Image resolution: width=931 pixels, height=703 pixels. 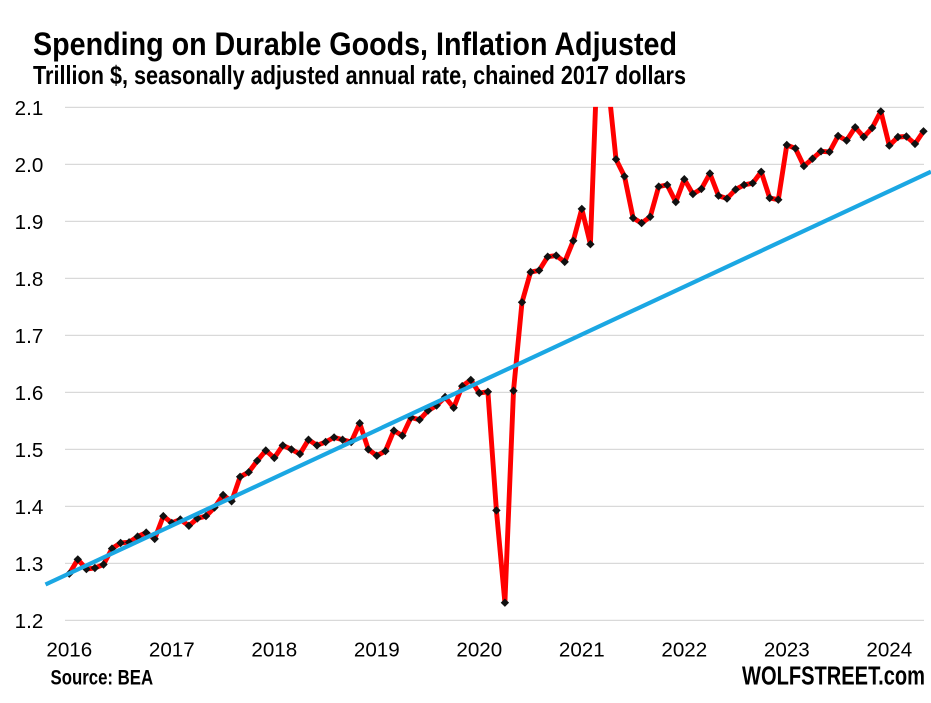 I want to click on svg-text: Source: BEA, so click(x=102, y=677).